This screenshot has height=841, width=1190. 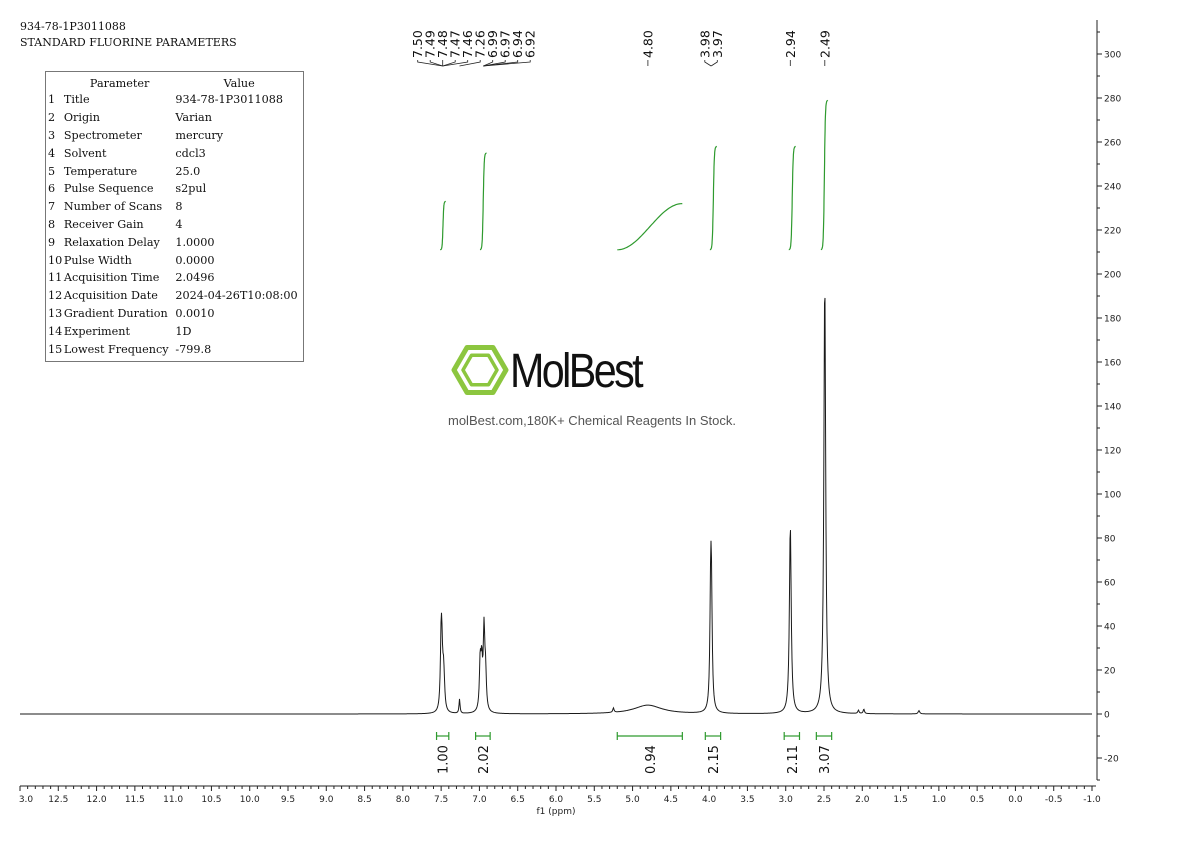 I want to click on parameter-name: Receiver Gain, so click(x=103, y=224).